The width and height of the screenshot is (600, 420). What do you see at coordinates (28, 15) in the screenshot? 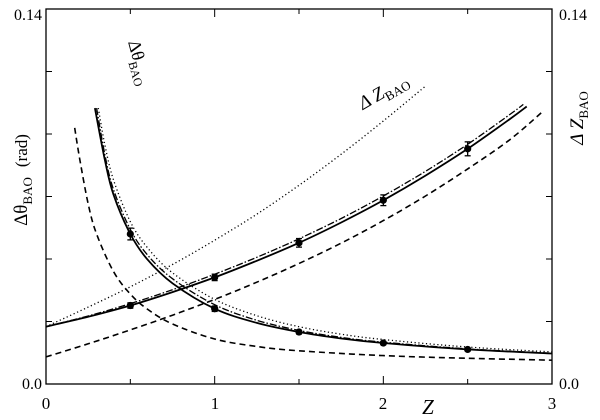
I see `y-tick-label-top: 0.14` at bounding box center [28, 15].